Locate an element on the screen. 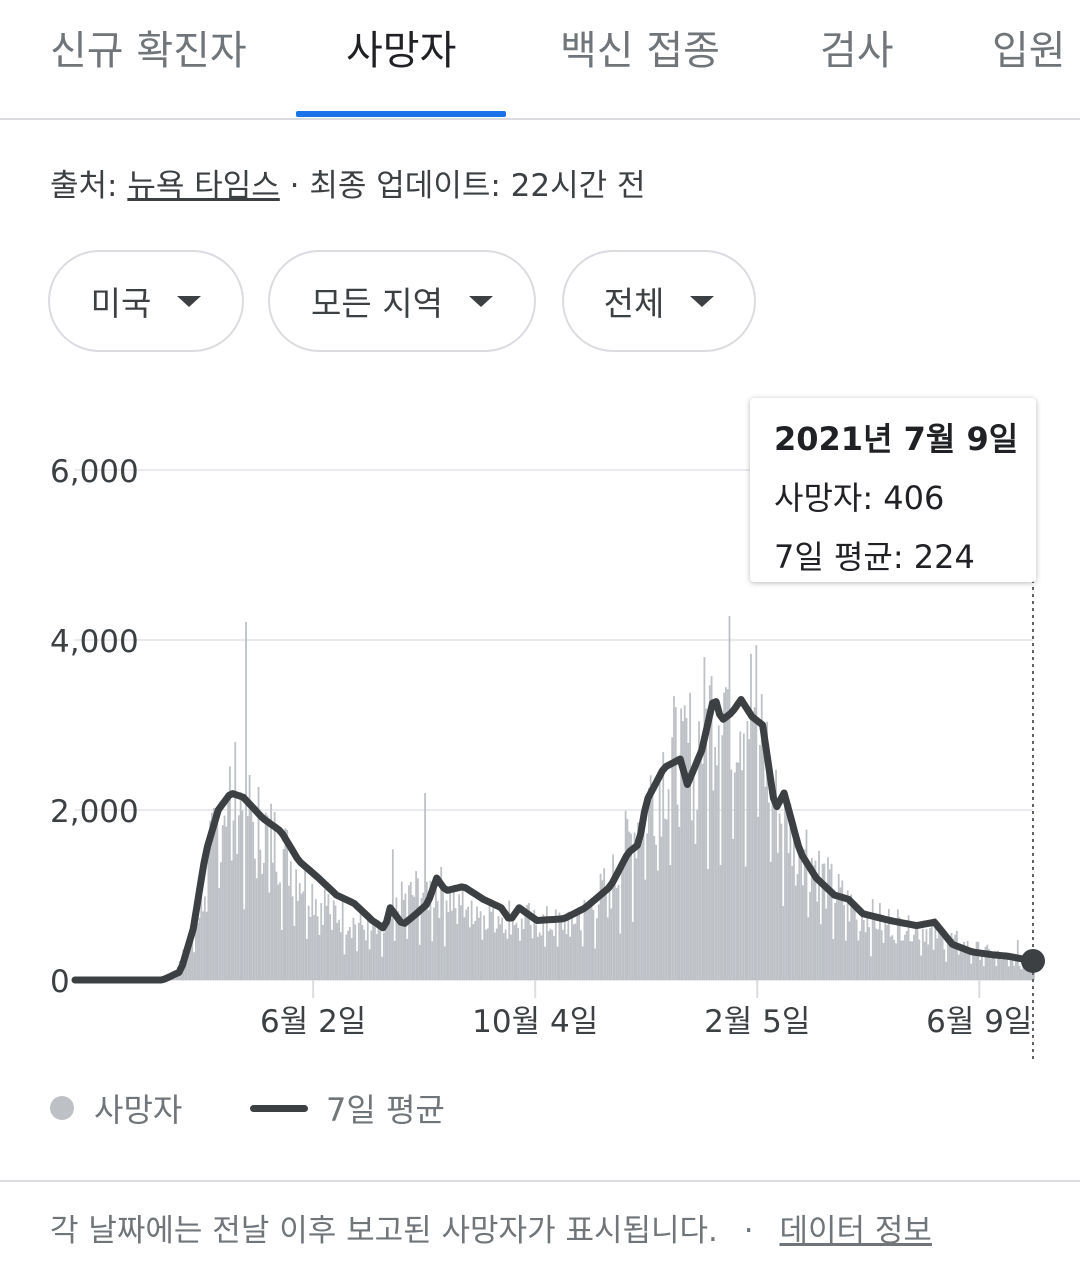 The image size is (1080, 1263). tab-vaccinations: 백신 접종 is located at coordinates (640, 51).